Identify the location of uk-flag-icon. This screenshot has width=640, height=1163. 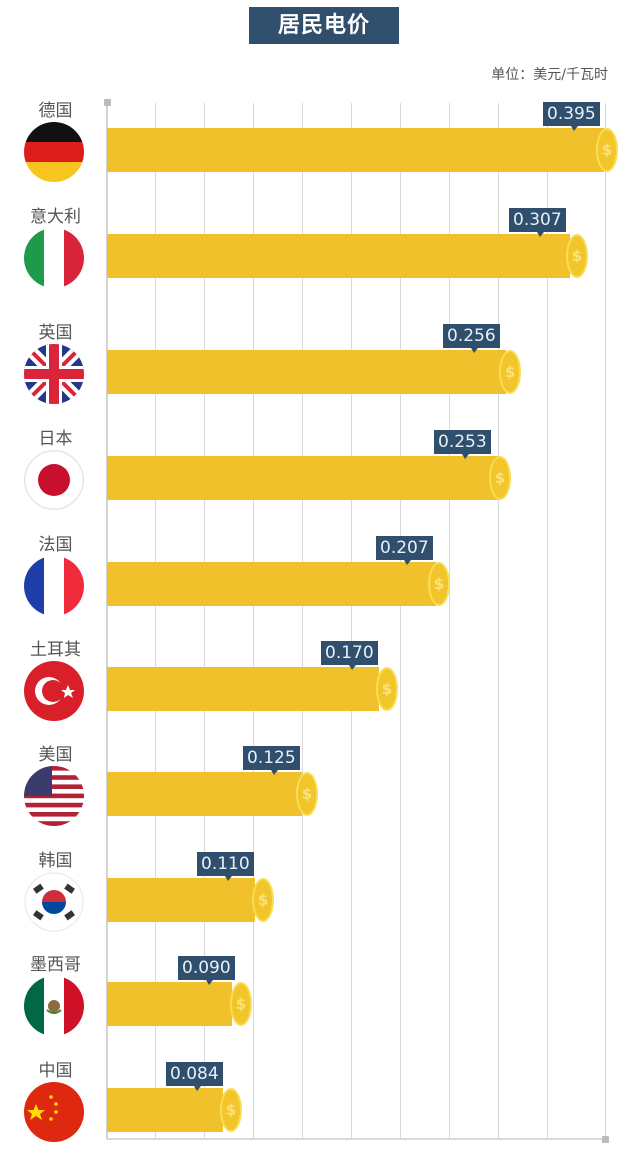
(54, 374).